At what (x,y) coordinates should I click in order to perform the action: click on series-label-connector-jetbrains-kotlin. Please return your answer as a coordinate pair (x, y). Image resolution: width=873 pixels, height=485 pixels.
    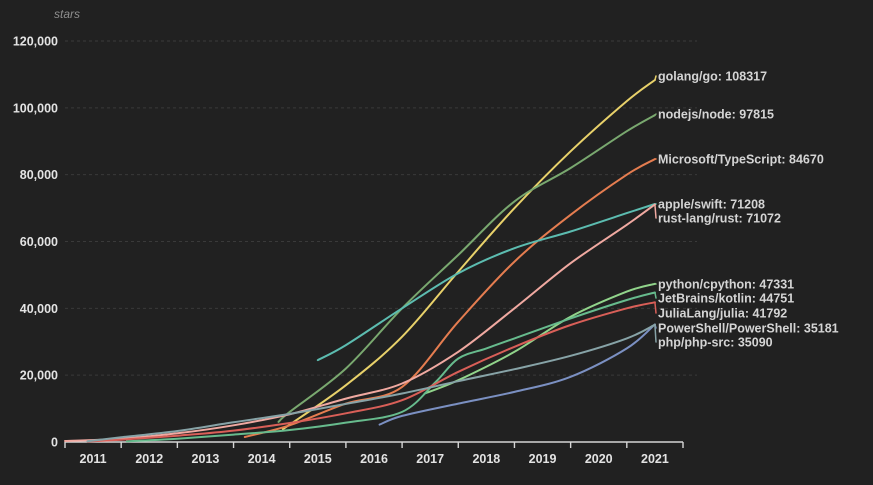
    Looking at the image, I should click on (655, 295).